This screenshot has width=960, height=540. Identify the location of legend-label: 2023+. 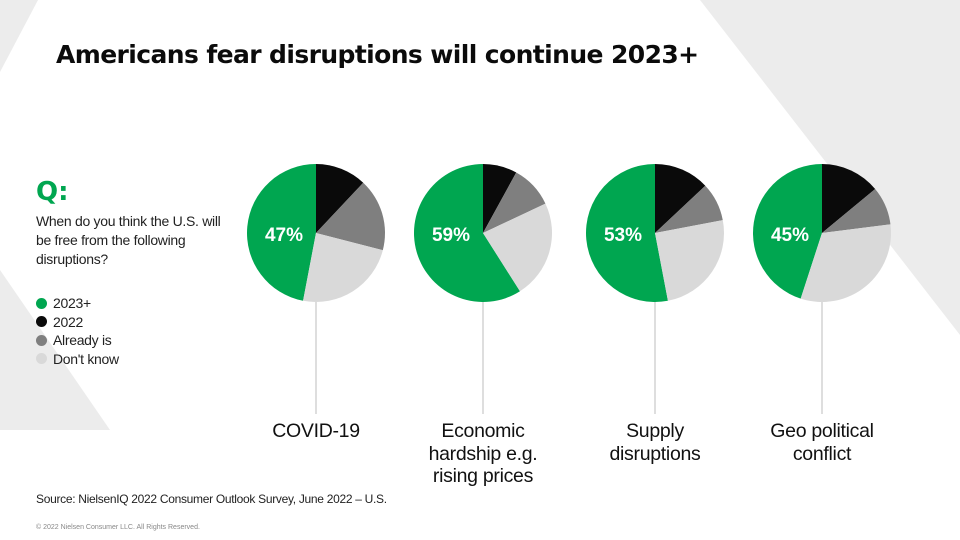
(72, 303).